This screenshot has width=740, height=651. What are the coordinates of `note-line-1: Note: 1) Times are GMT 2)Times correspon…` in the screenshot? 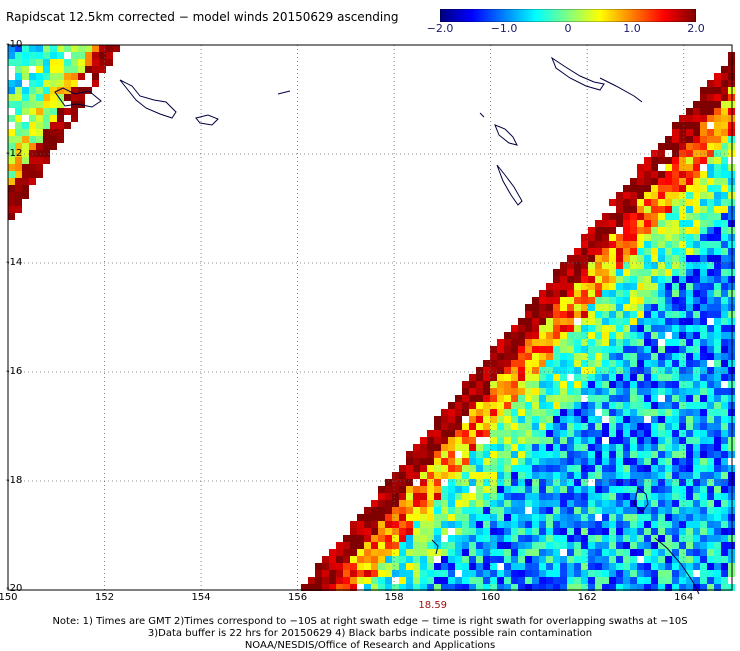 It's located at (370, 621).